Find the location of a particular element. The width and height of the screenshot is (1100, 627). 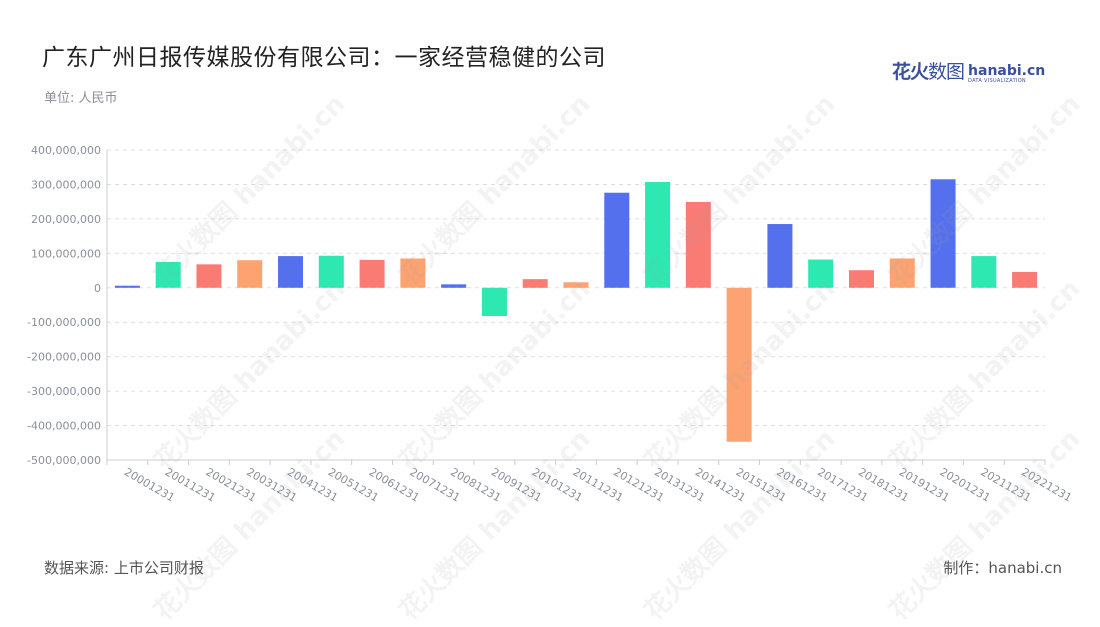

logo-en: hanabi.cn DATA VISUALIZATION is located at coordinates (1006, 74).